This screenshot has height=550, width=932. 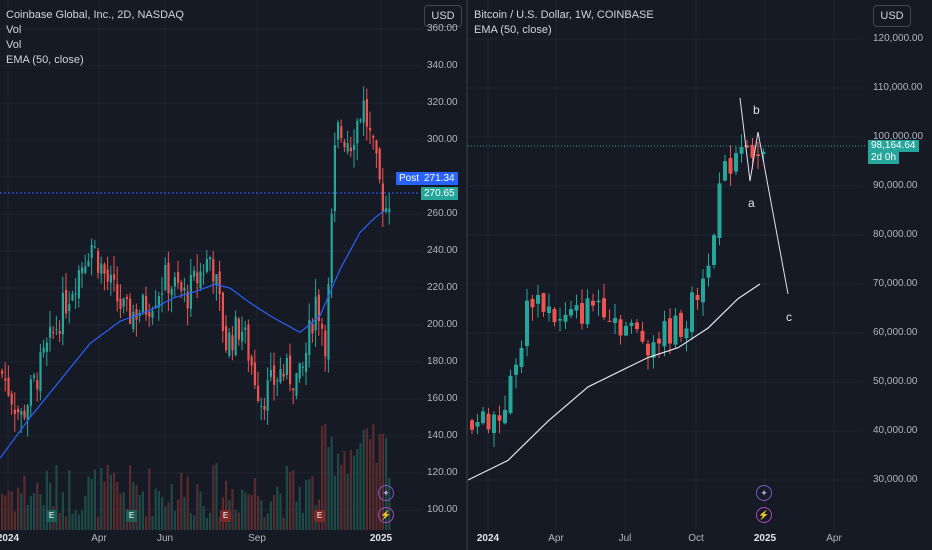 What do you see at coordinates (45, 60) in the screenshot?
I see `coin-indicator-ema: EMA (50, close)` at bounding box center [45, 60].